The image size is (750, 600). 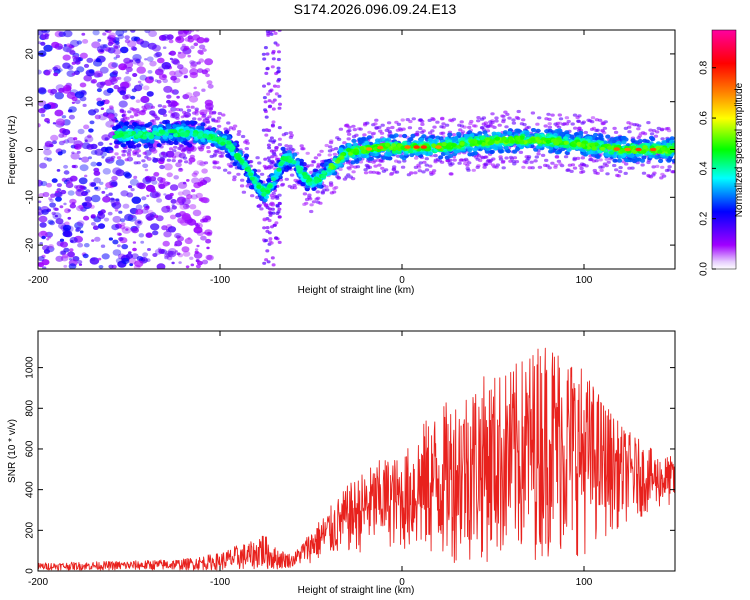 What do you see at coordinates (375, 9) in the screenshot?
I see `figure-title: S174.2026.096.09.24.E13` at bounding box center [375, 9].